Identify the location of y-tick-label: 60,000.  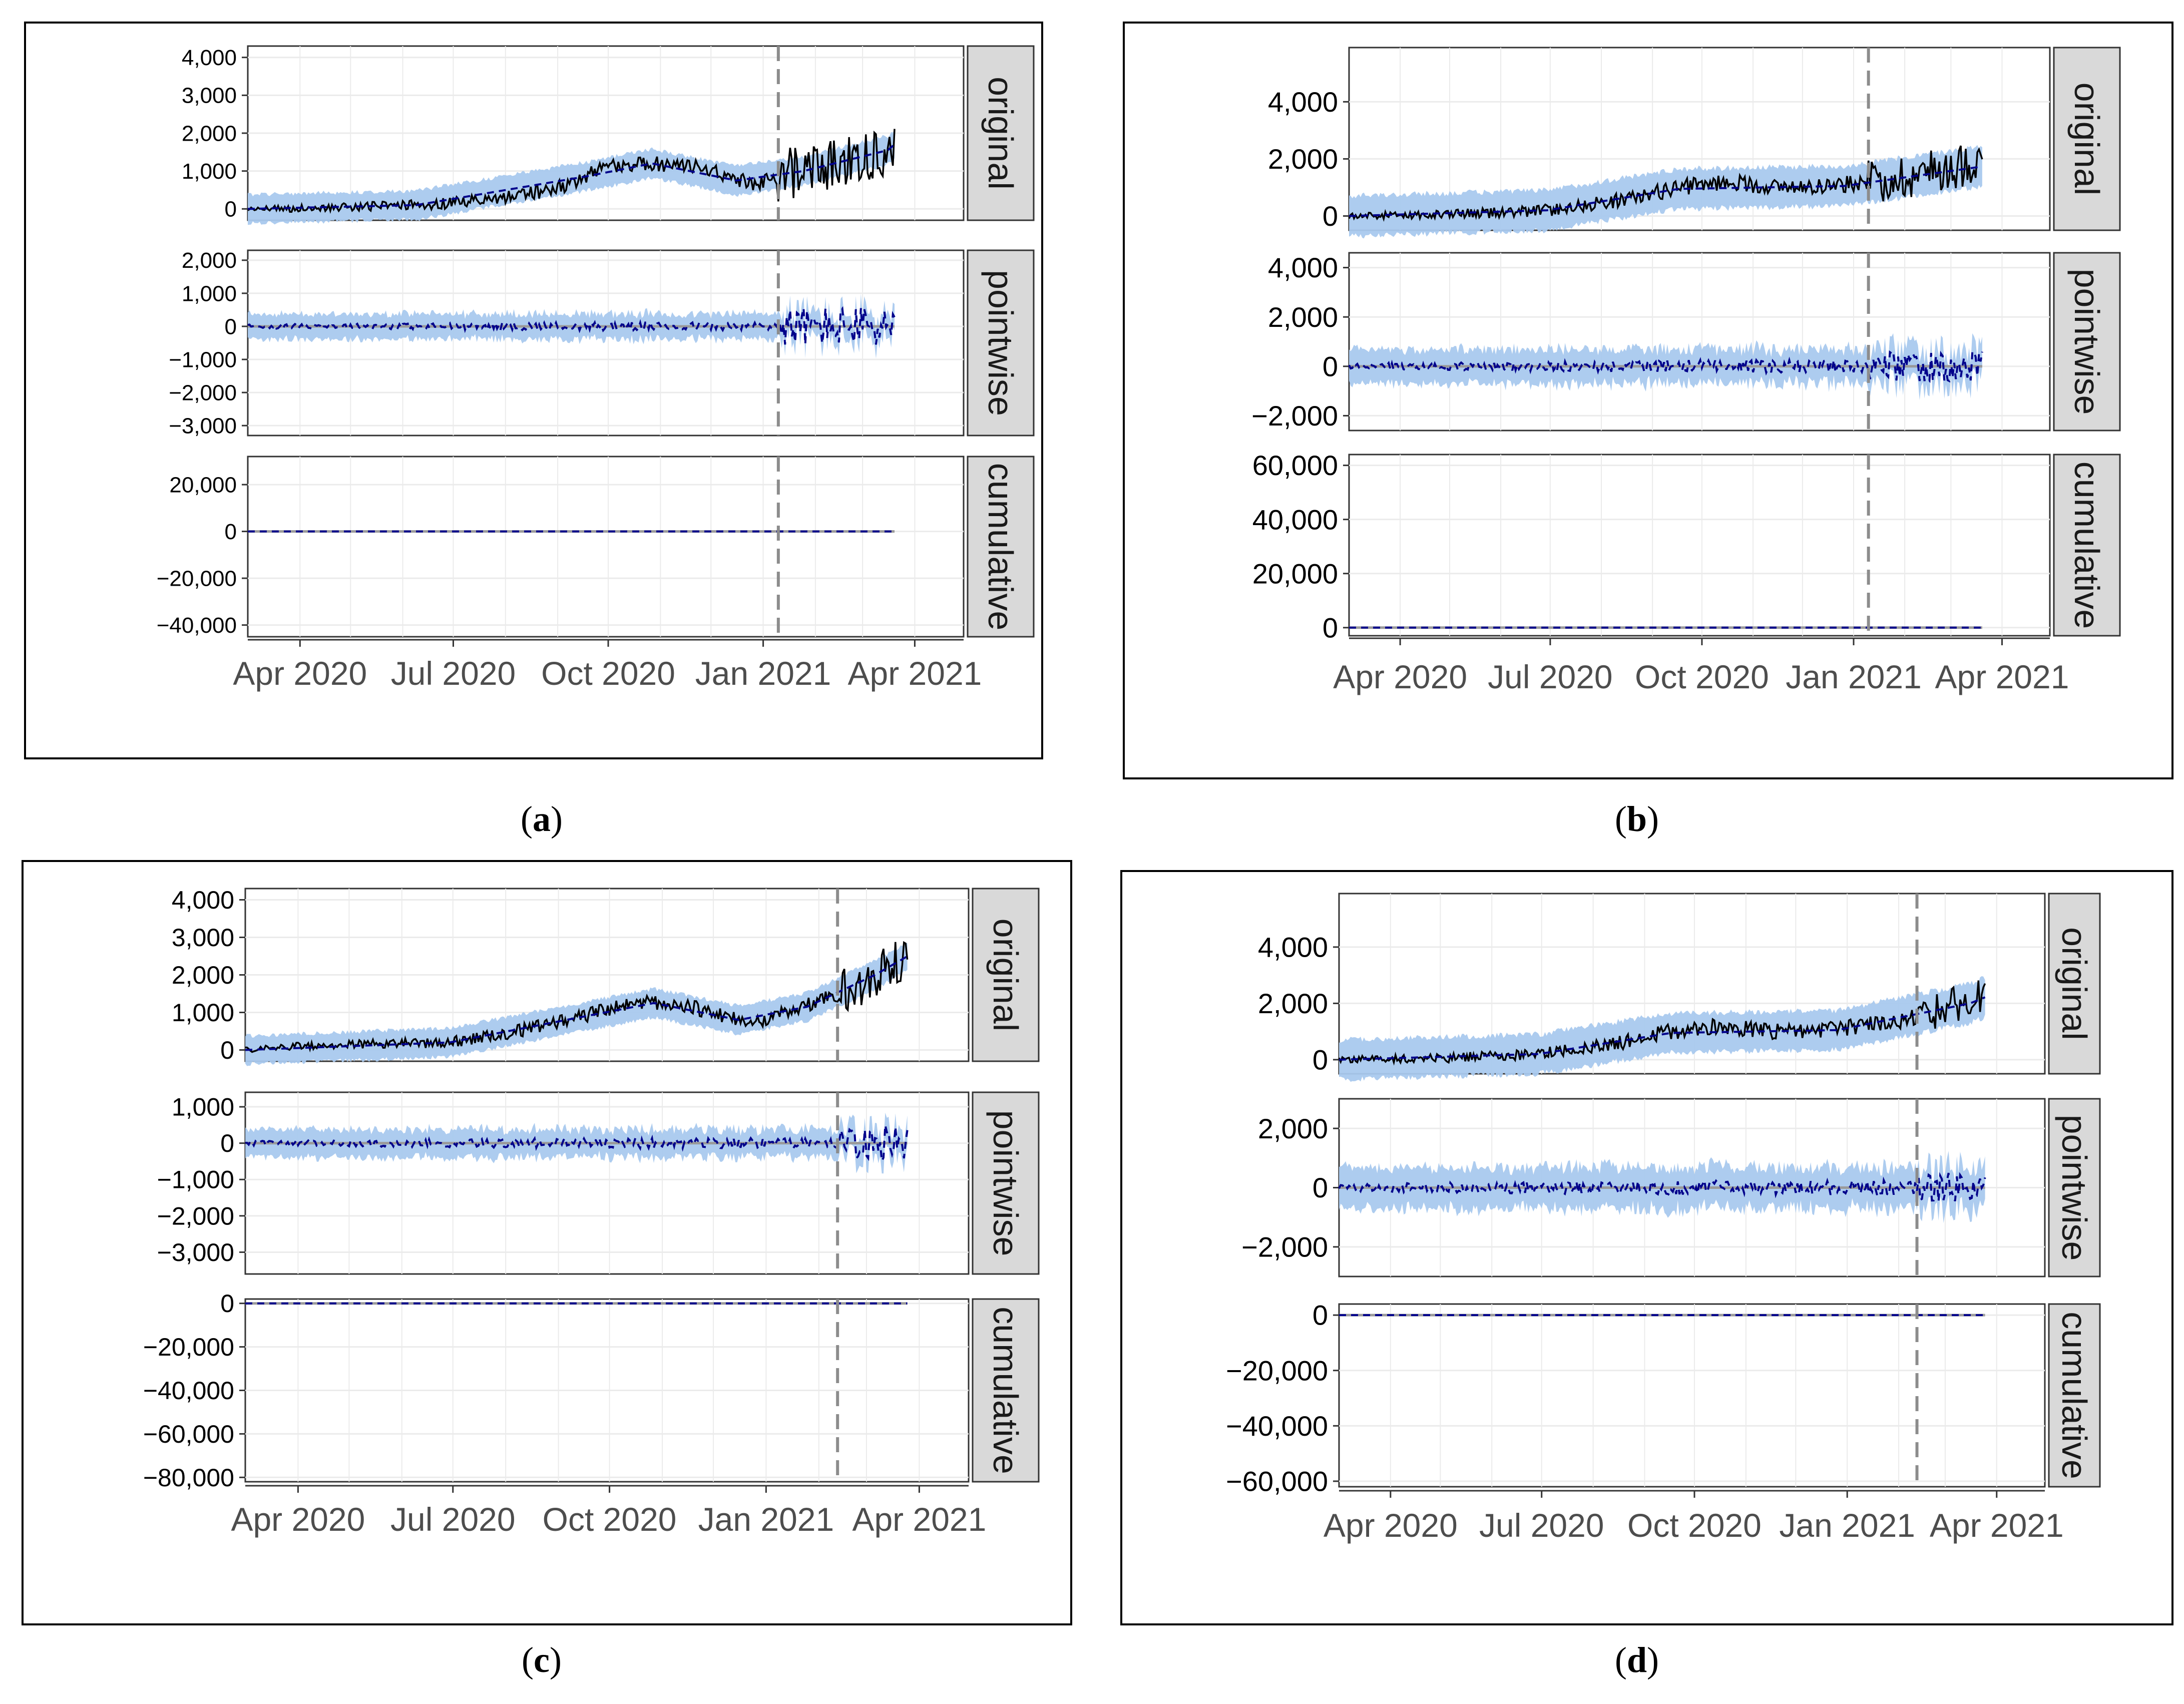
(1295, 466).